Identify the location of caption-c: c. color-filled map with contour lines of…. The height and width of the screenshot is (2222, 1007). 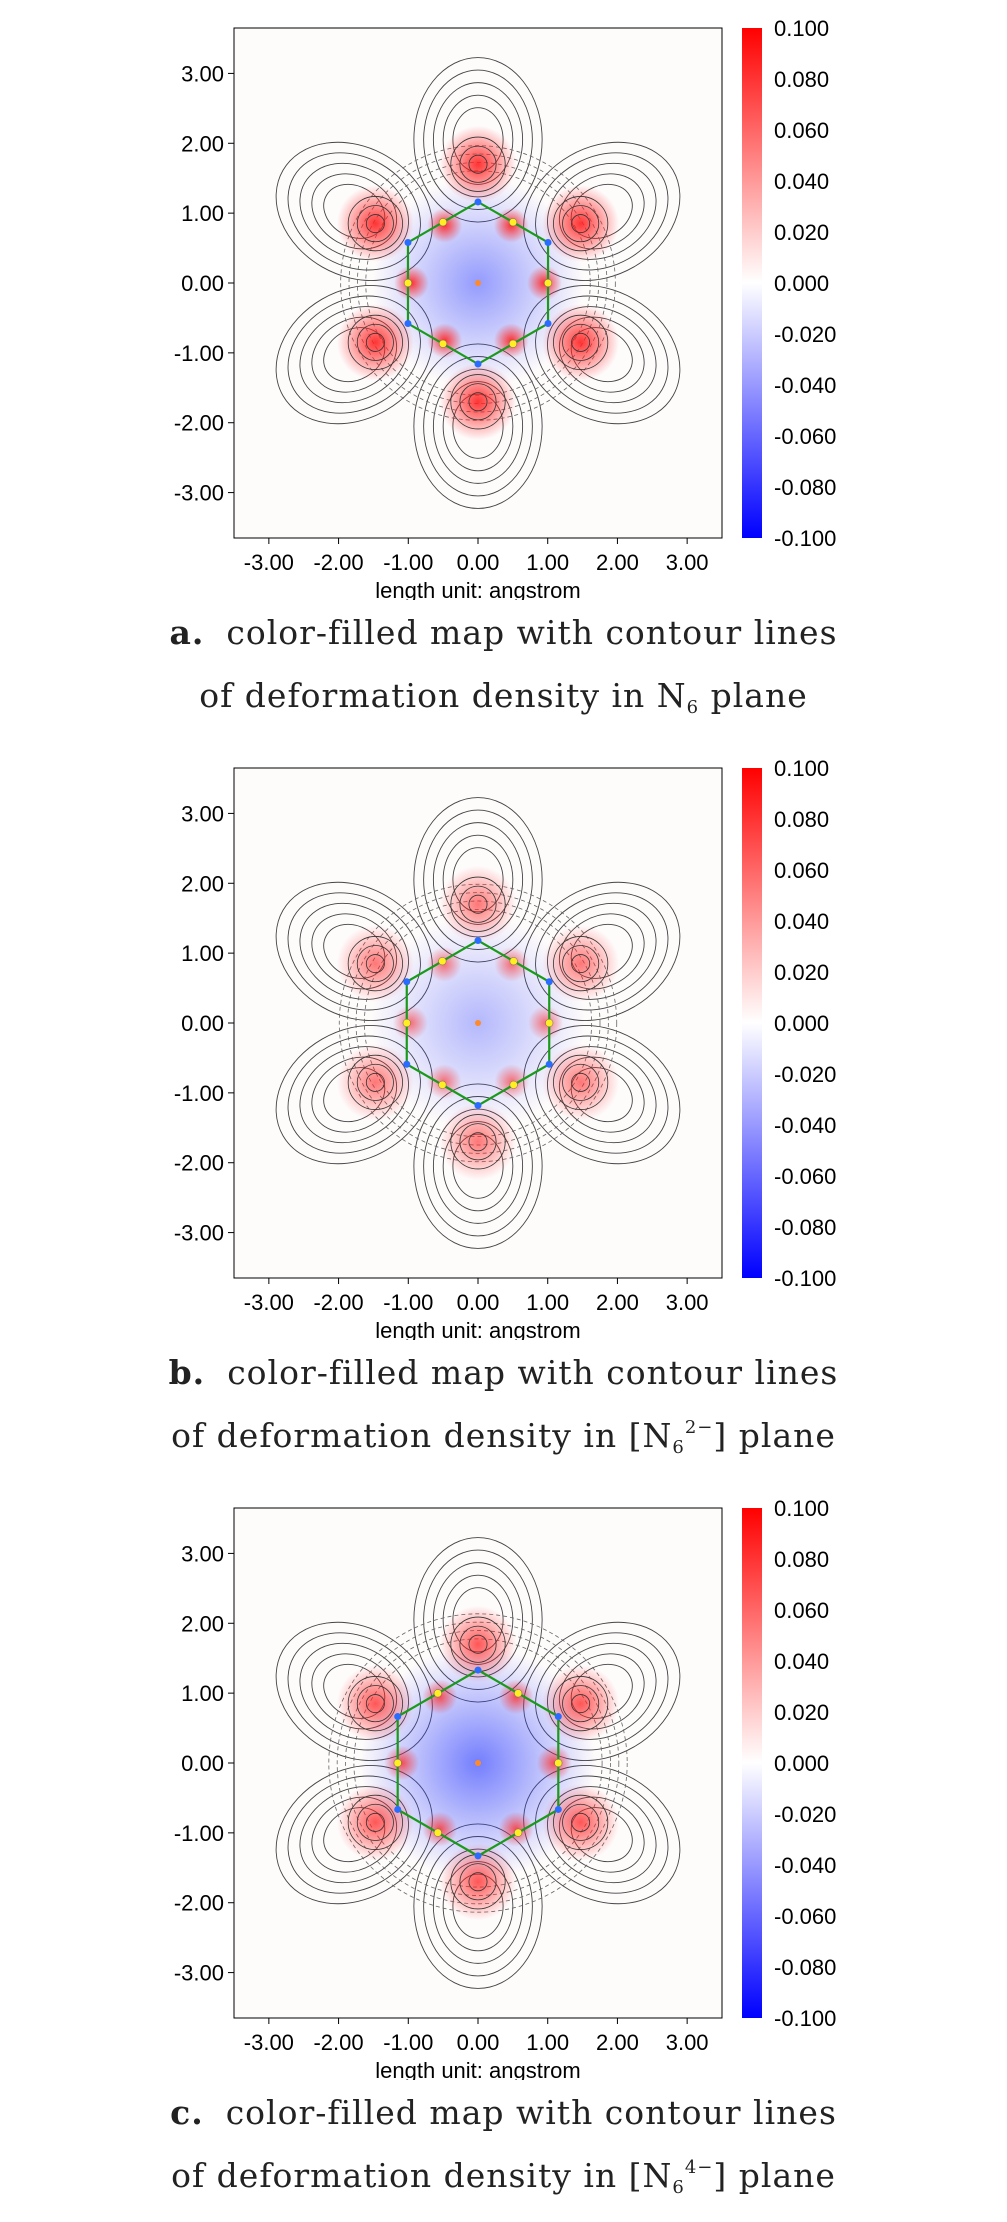
(503, 2150).